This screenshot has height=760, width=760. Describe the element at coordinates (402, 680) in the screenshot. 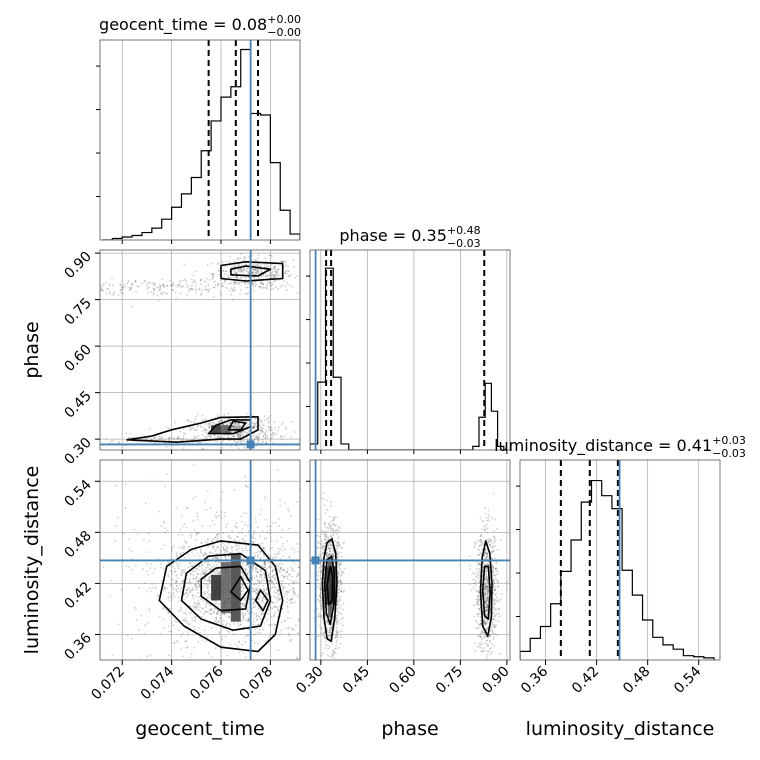

I see `x-tick-label: 0.60` at that location.